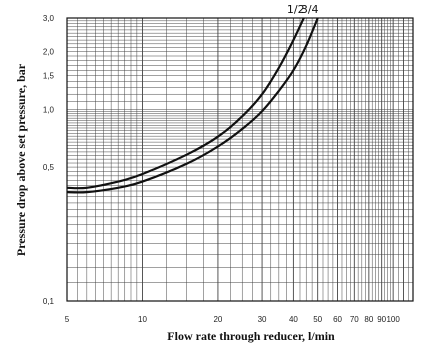 Image resolution: width=438 pixels, height=346 pixels. What do you see at coordinates (310, 9) in the screenshot?
I see `series-label: 3/4` at bounding box center [310, 9].